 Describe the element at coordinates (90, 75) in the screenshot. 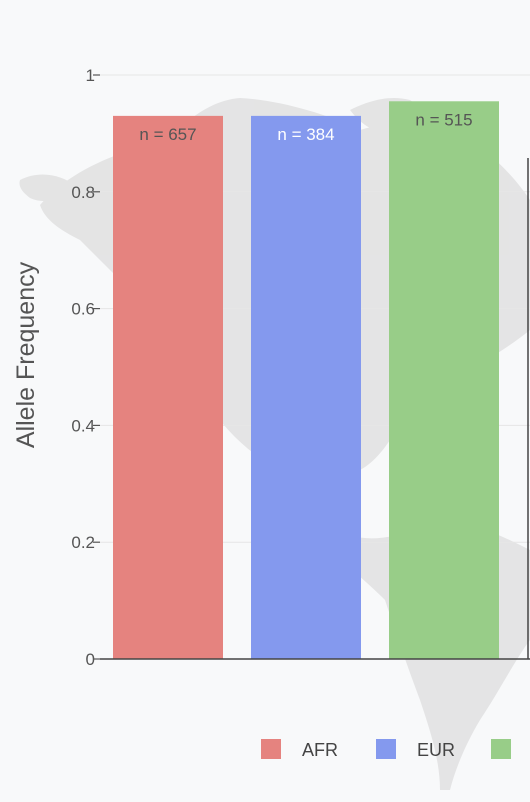

I see `y-tick-label: 1` at that location.